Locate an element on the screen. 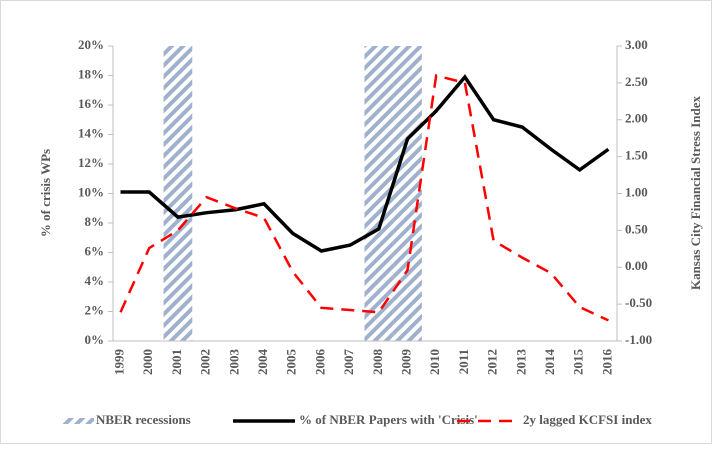 This screenshot has width=712, height=449. x-tick-label: 2010 is located at coordinates (434, 362).